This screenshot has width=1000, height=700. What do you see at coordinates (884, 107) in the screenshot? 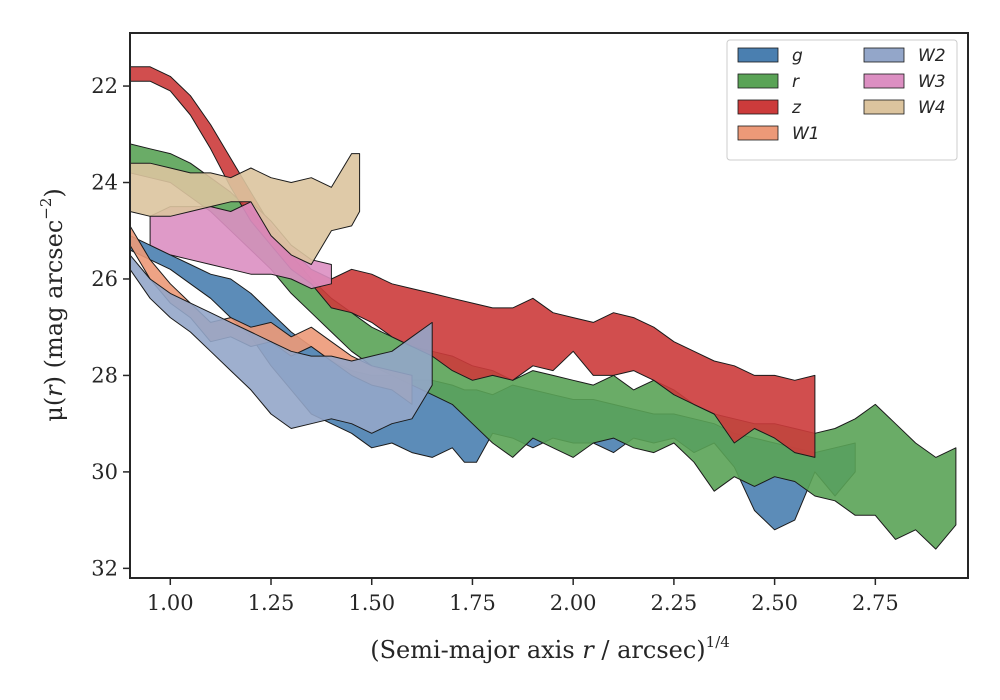
I see `series-w4-legend-swatch` at bounding box center [884, 107].